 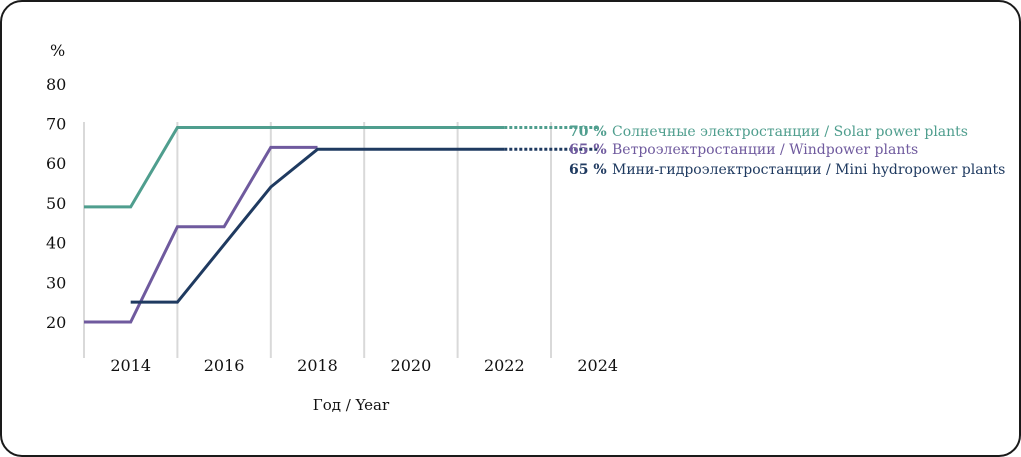 I want to click on x-axis-title: Год / Year, so click(x=351, y=405).